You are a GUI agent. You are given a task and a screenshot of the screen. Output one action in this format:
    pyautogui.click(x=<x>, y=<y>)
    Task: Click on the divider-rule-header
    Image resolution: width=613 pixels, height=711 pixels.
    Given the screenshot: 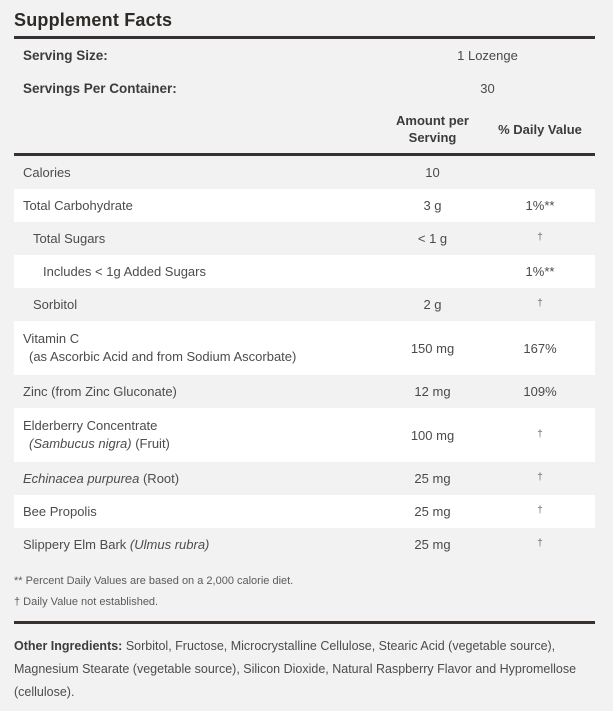 What is the action you would take?
    pyautogui.click(x=304, y=154)
    